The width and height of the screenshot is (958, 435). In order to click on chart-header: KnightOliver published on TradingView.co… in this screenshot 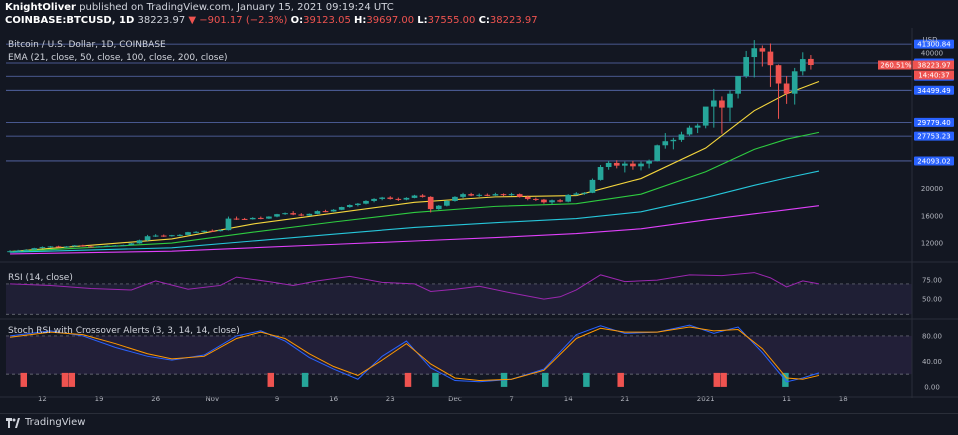, I will do `click(479, 14)`.